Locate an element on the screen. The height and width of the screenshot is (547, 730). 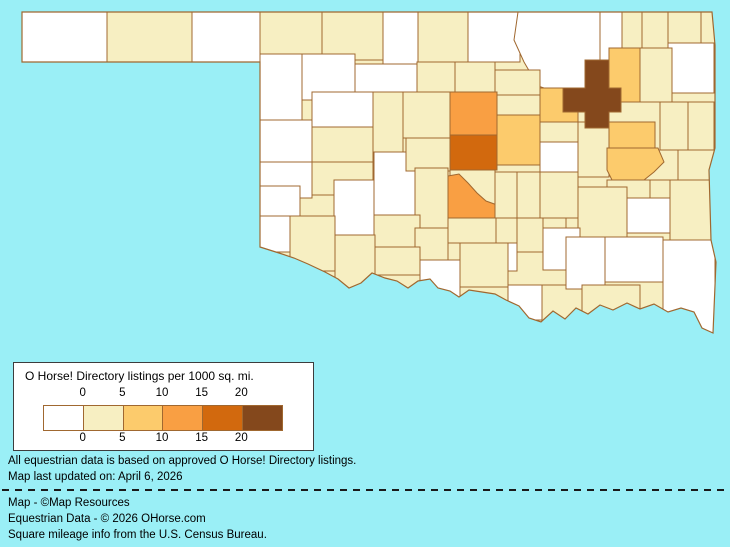
county-choctaw is located at coordinates (611, 300).